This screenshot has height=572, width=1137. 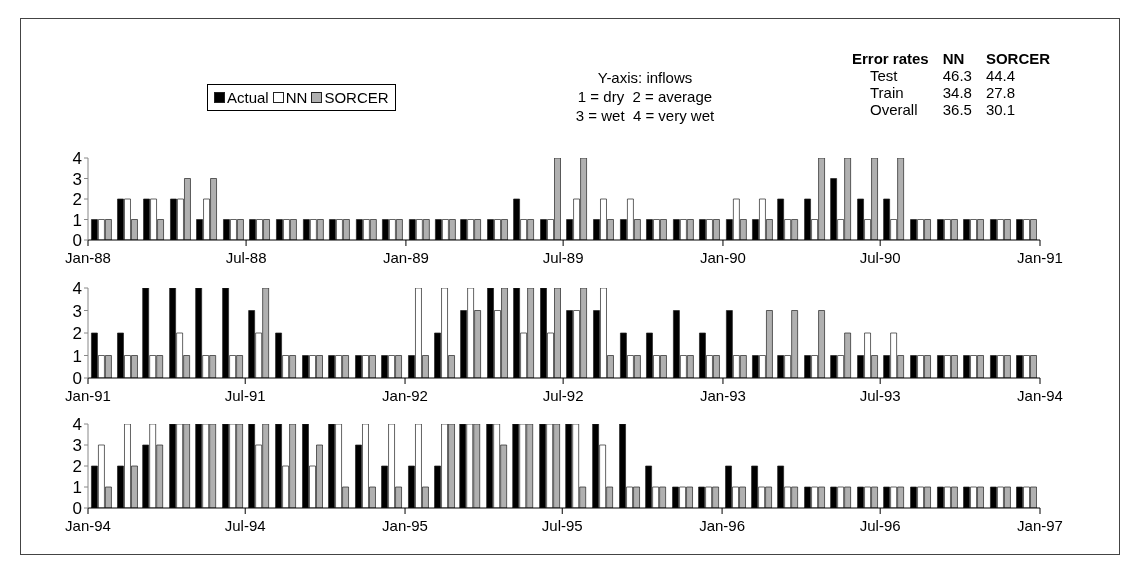 I want to click on text: Error rates NN SORCER, so click(x=951, y=58).